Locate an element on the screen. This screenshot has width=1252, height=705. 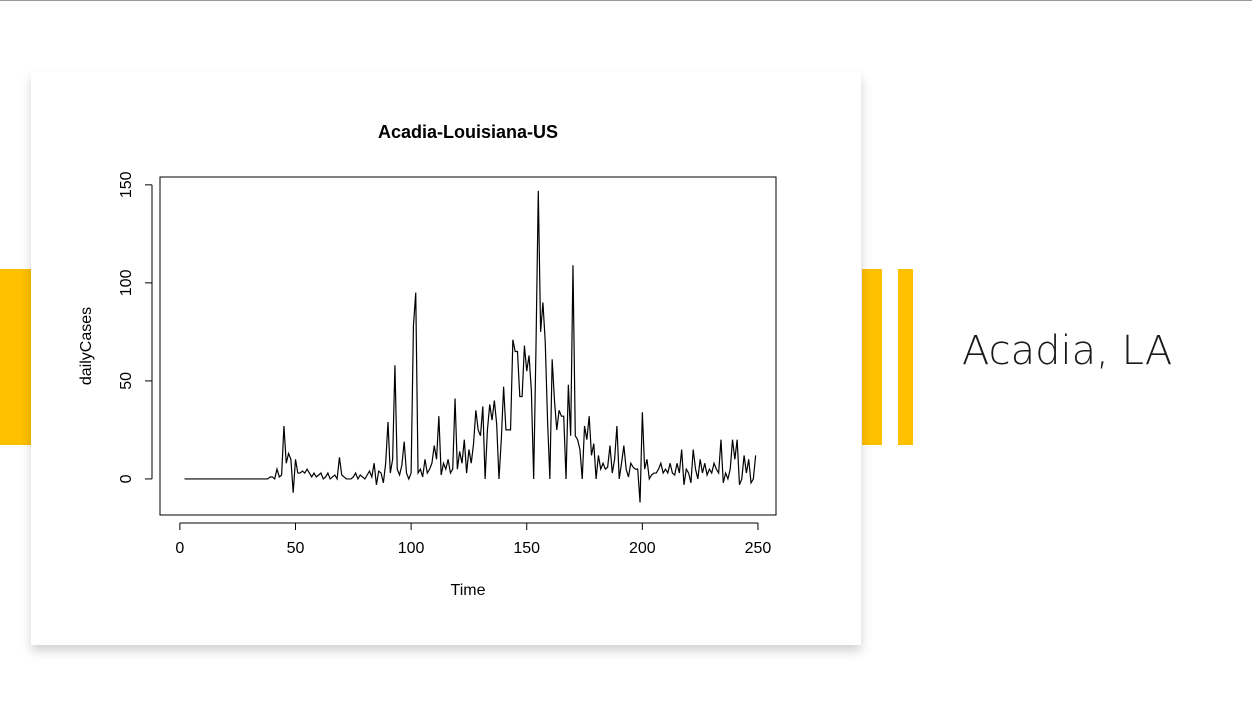
x-tick-label: 200 is located at coordinates (642, 548).